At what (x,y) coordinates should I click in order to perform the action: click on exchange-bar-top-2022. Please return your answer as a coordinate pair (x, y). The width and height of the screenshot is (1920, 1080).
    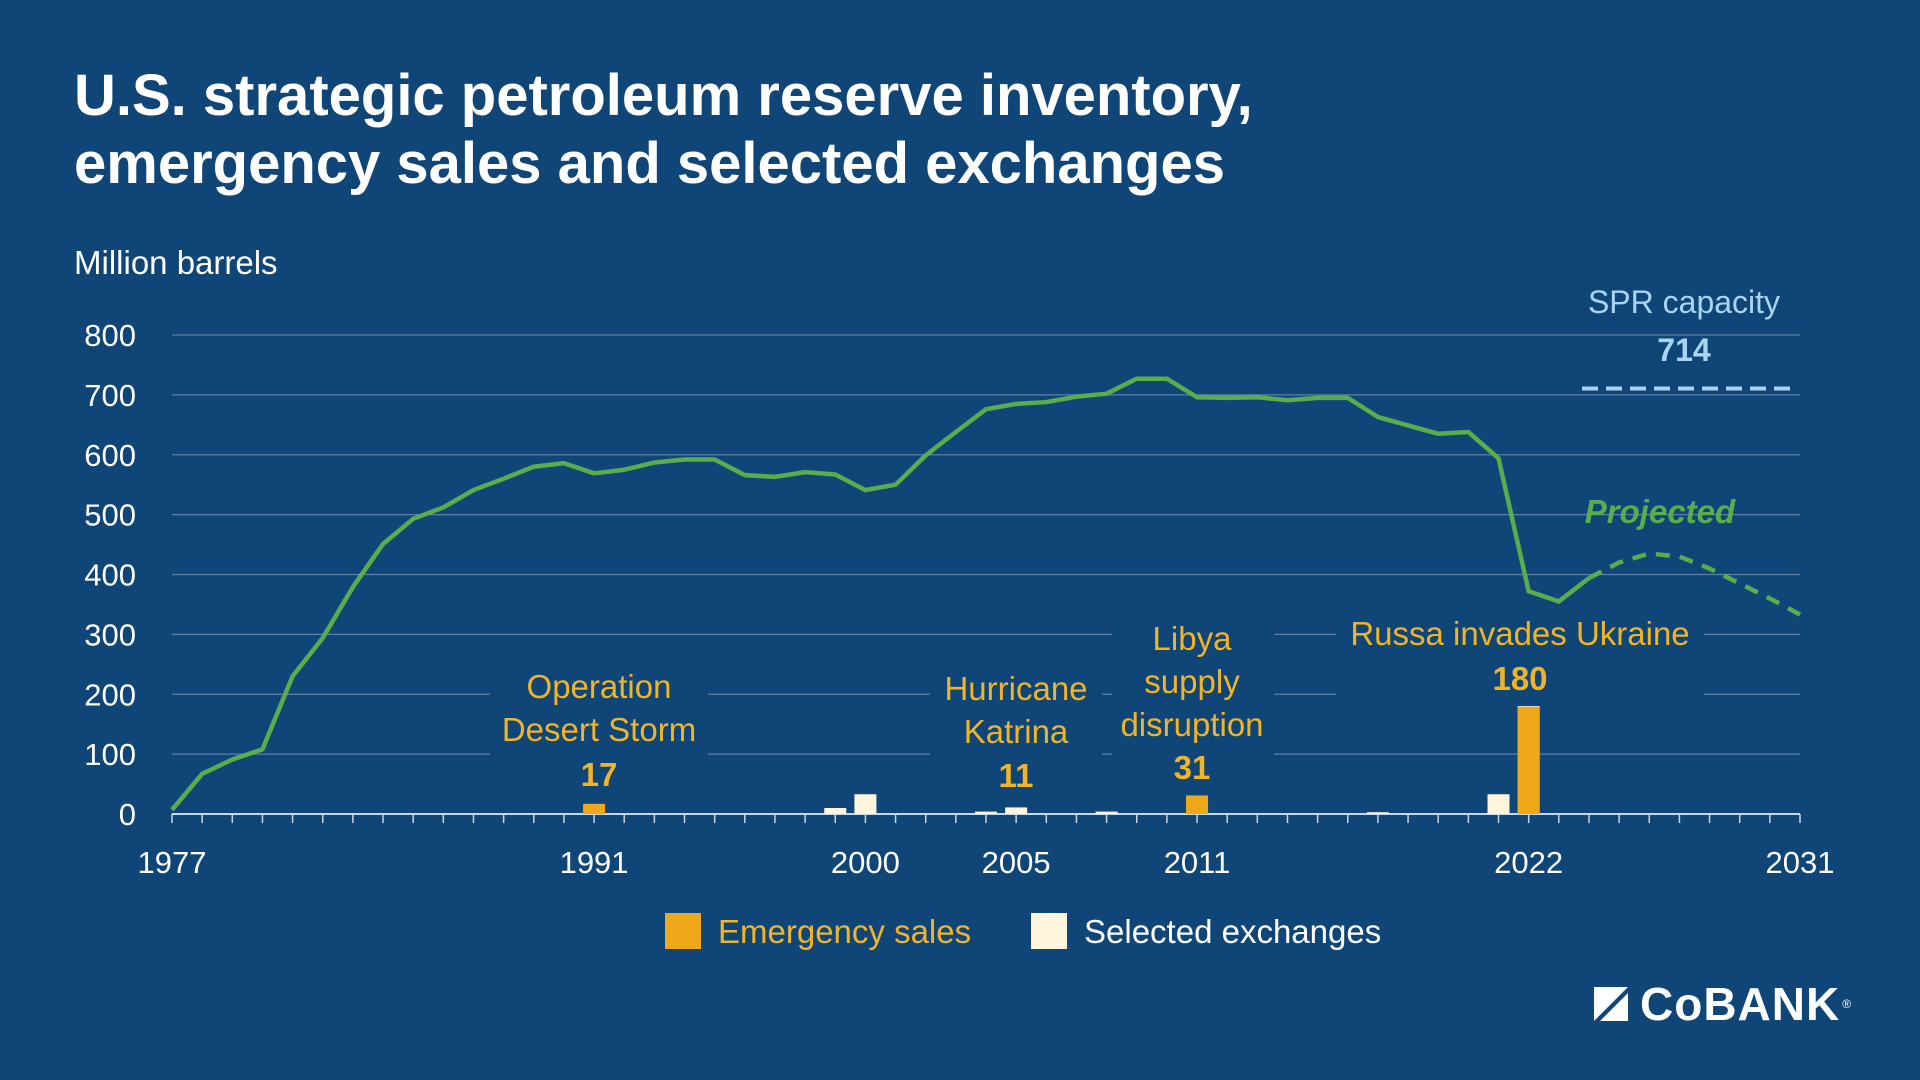
    Looking at the image, I should click on (1528, 707).